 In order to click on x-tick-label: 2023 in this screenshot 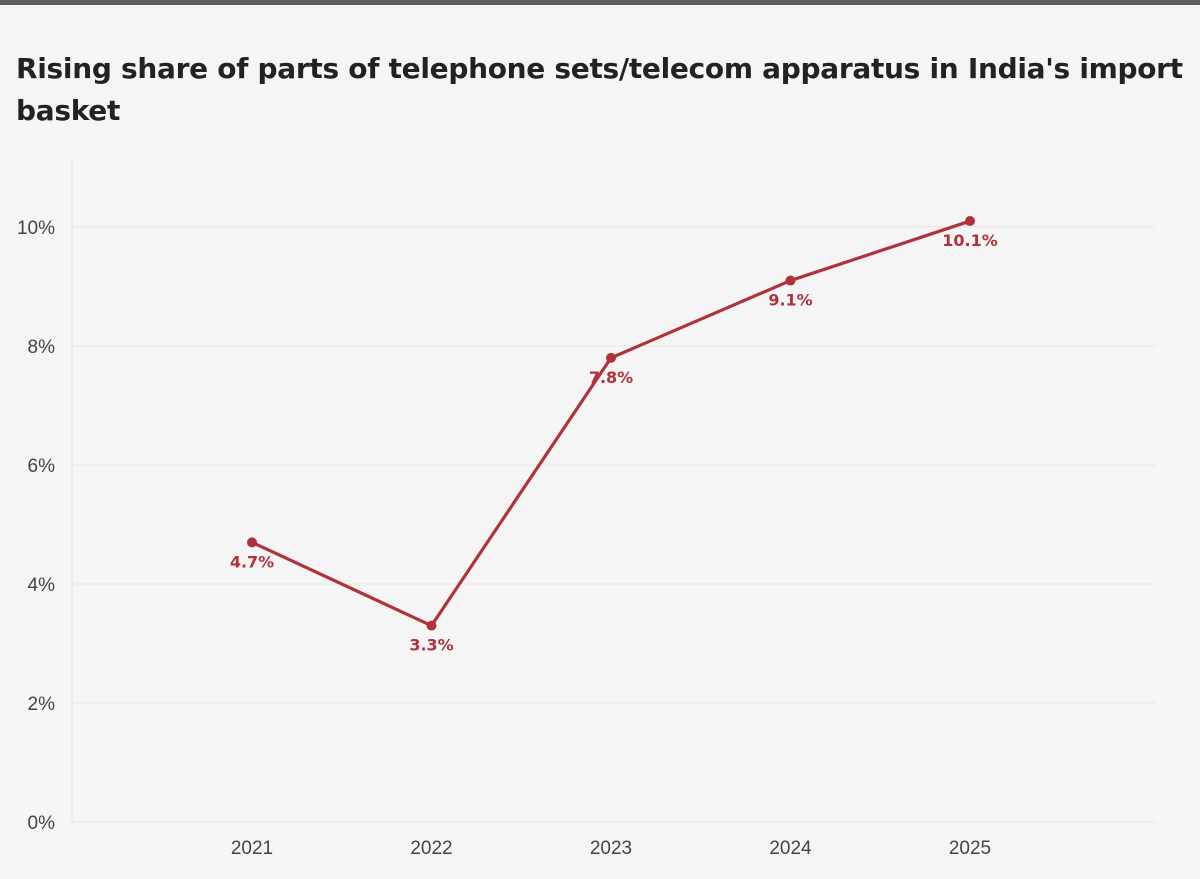, I will do `click(611, 848)`.